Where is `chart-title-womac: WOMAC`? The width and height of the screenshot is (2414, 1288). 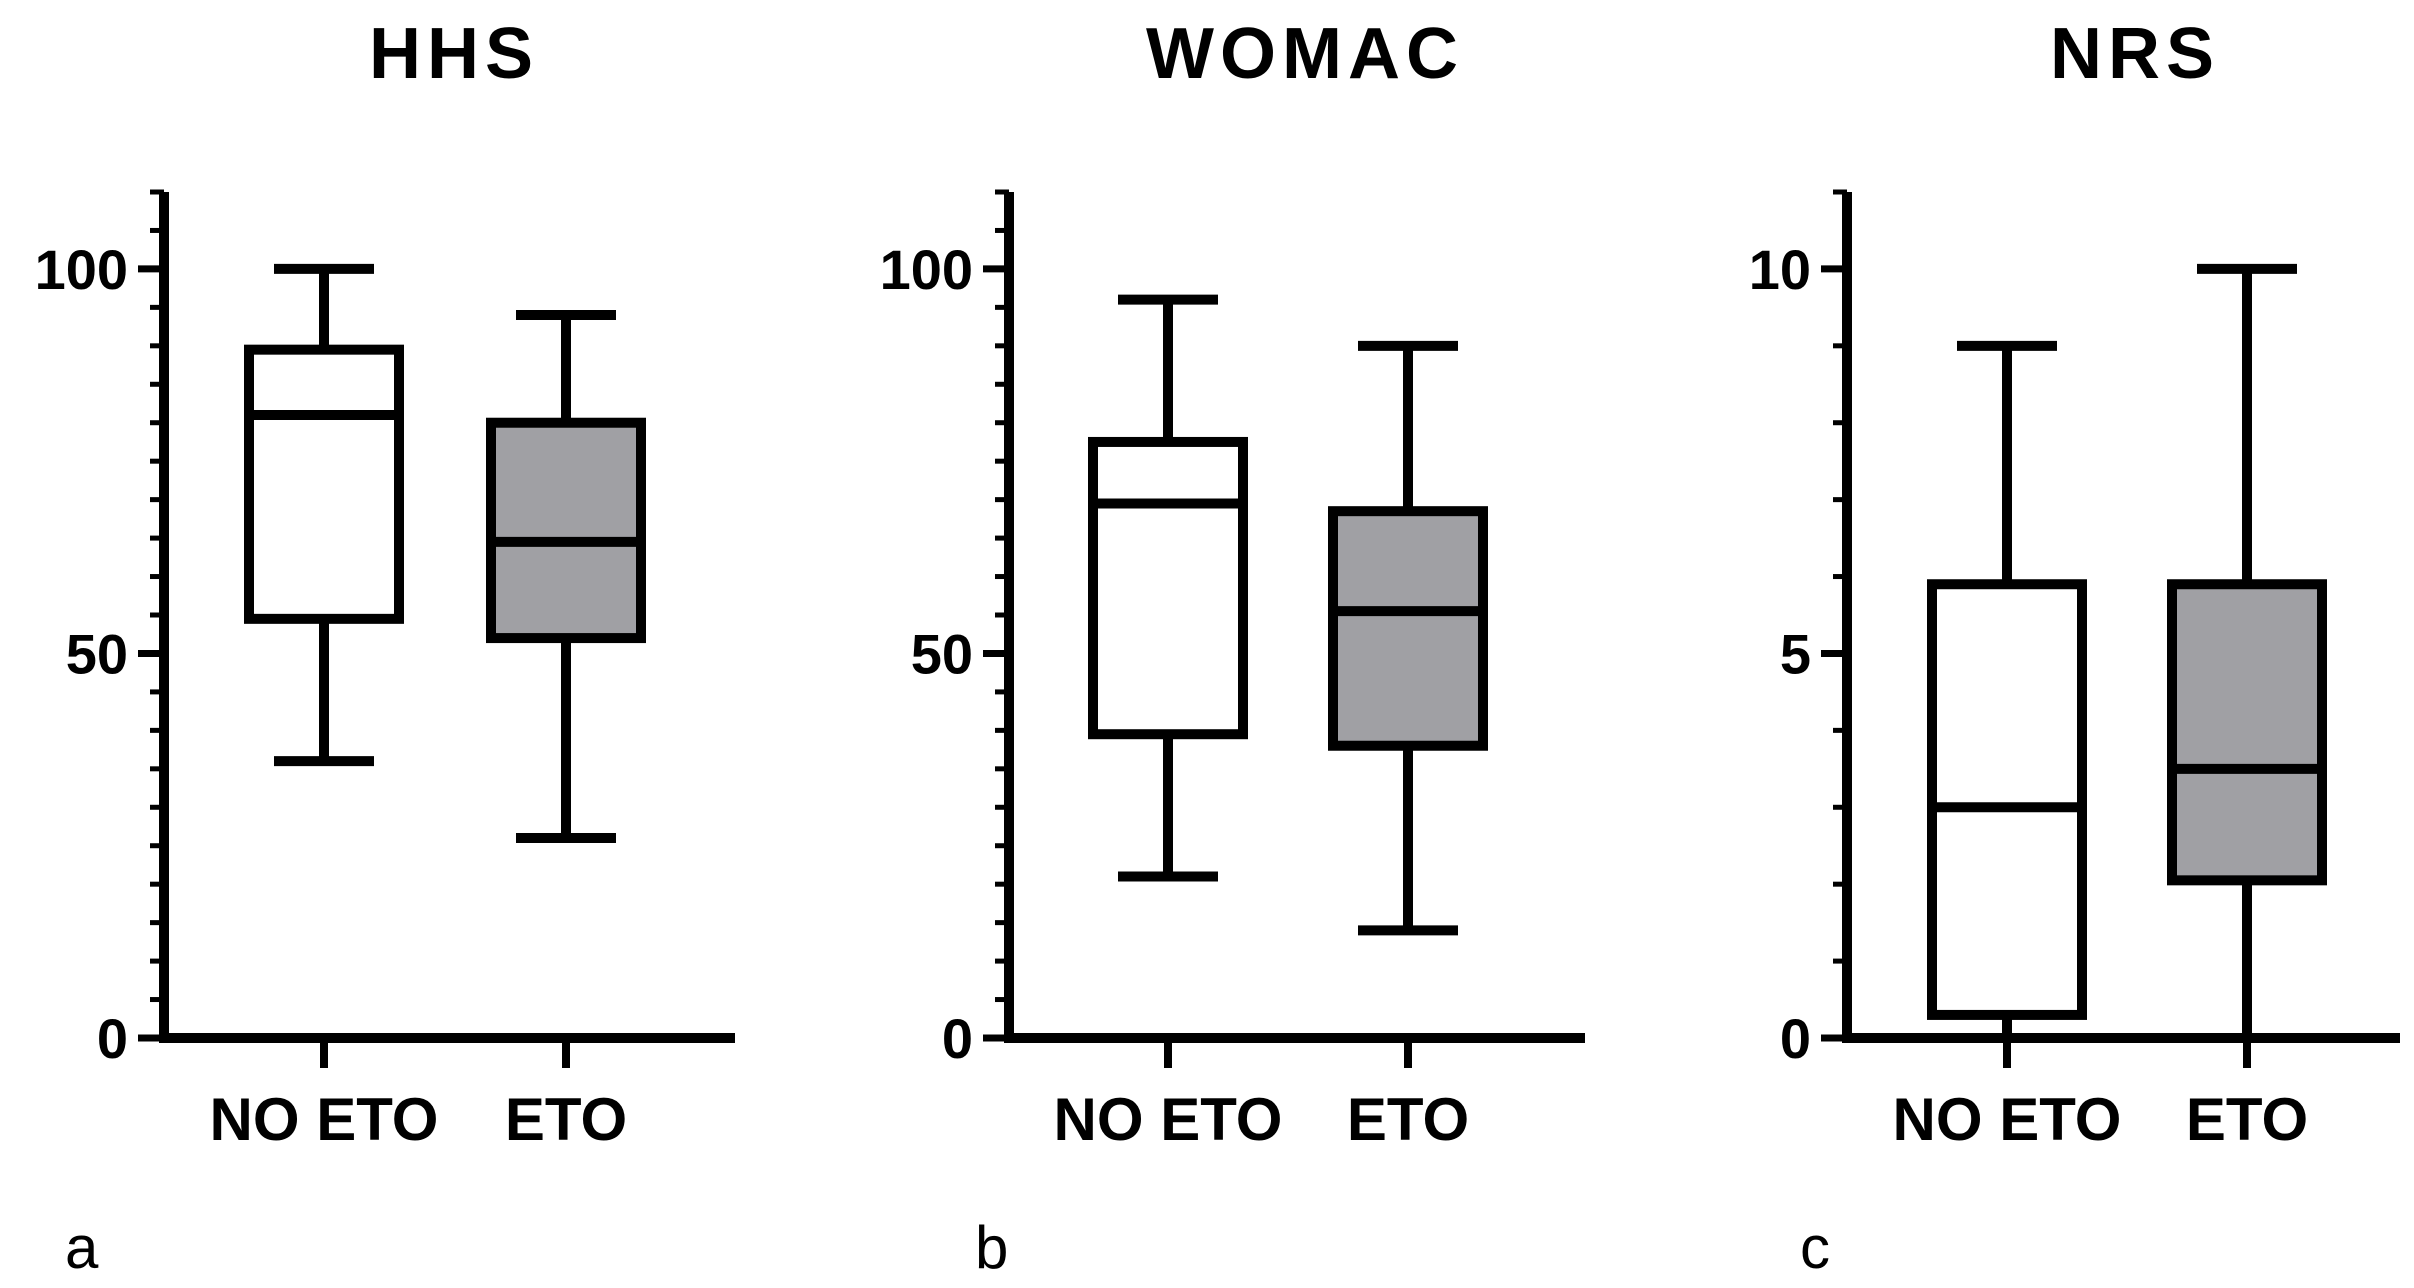 chart-title-womac: WOMAC is located at coordinates (1305, 54).